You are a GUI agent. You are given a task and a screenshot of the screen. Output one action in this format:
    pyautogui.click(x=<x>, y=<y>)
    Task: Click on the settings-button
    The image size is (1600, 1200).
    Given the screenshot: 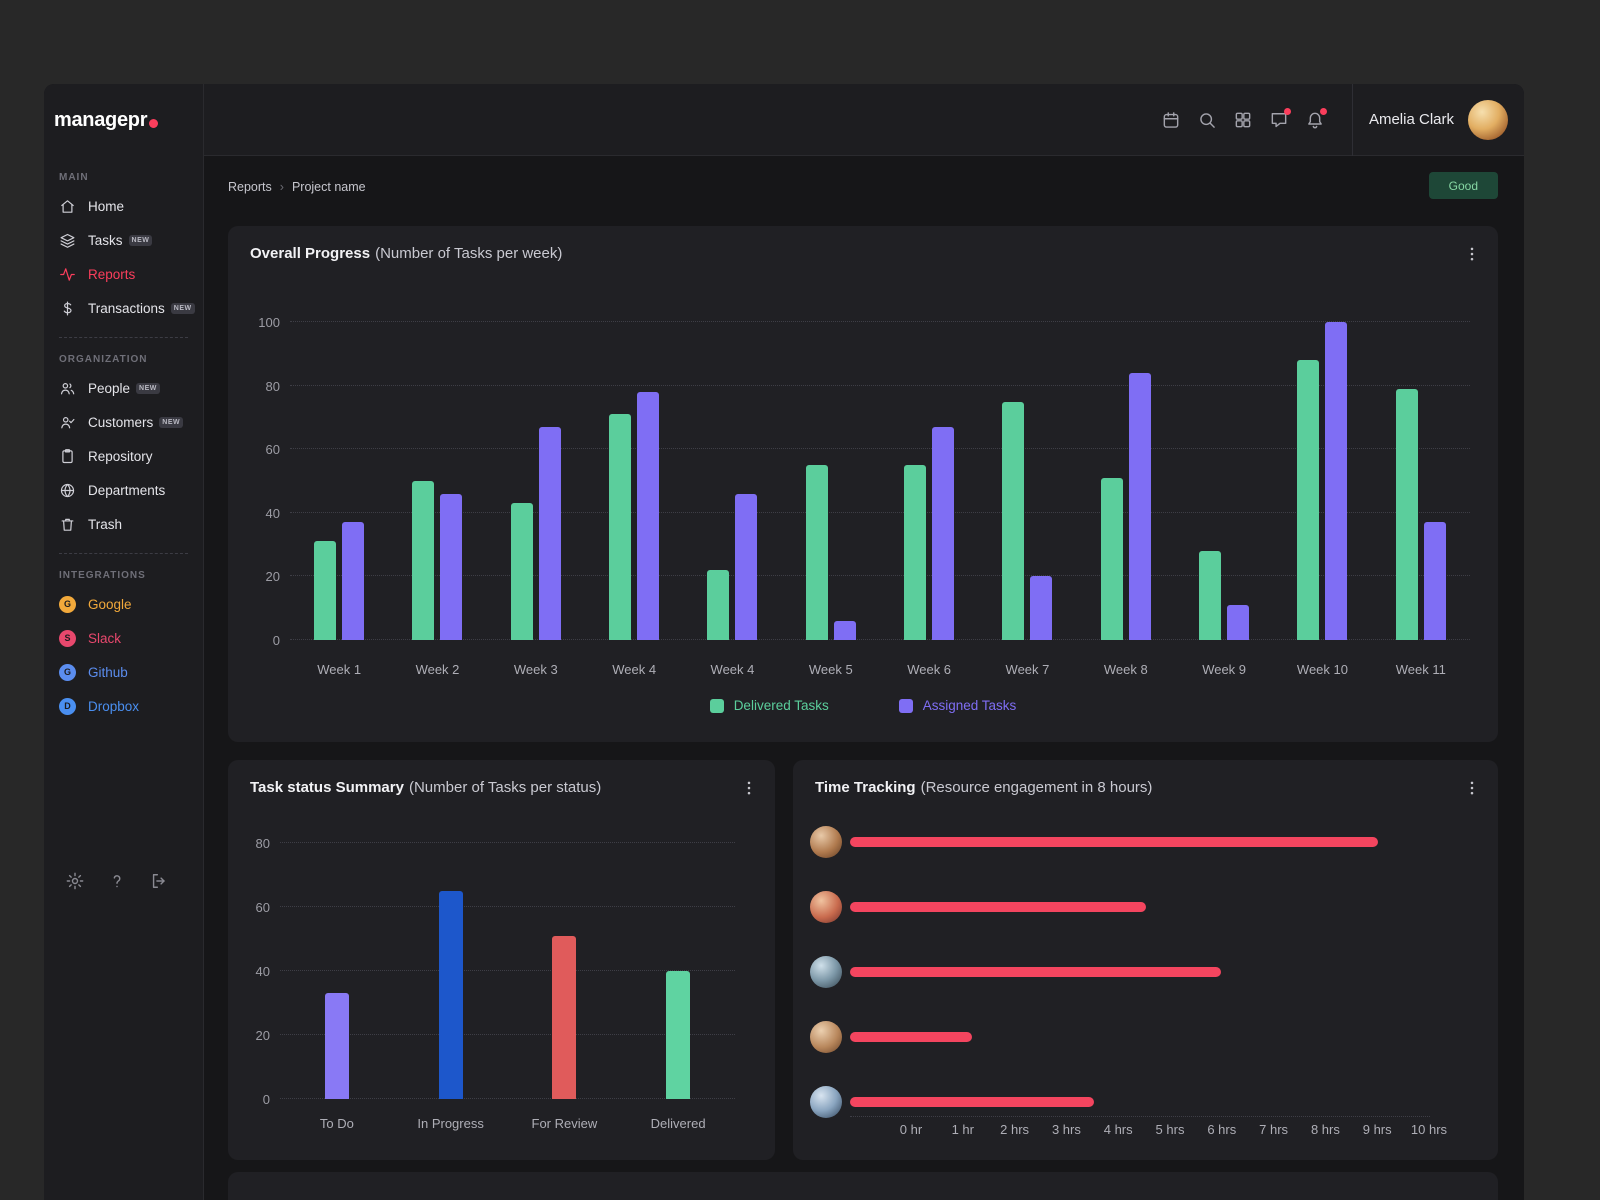 What is the action you would take?
    pyautogui.click(x=75, y=882)
    